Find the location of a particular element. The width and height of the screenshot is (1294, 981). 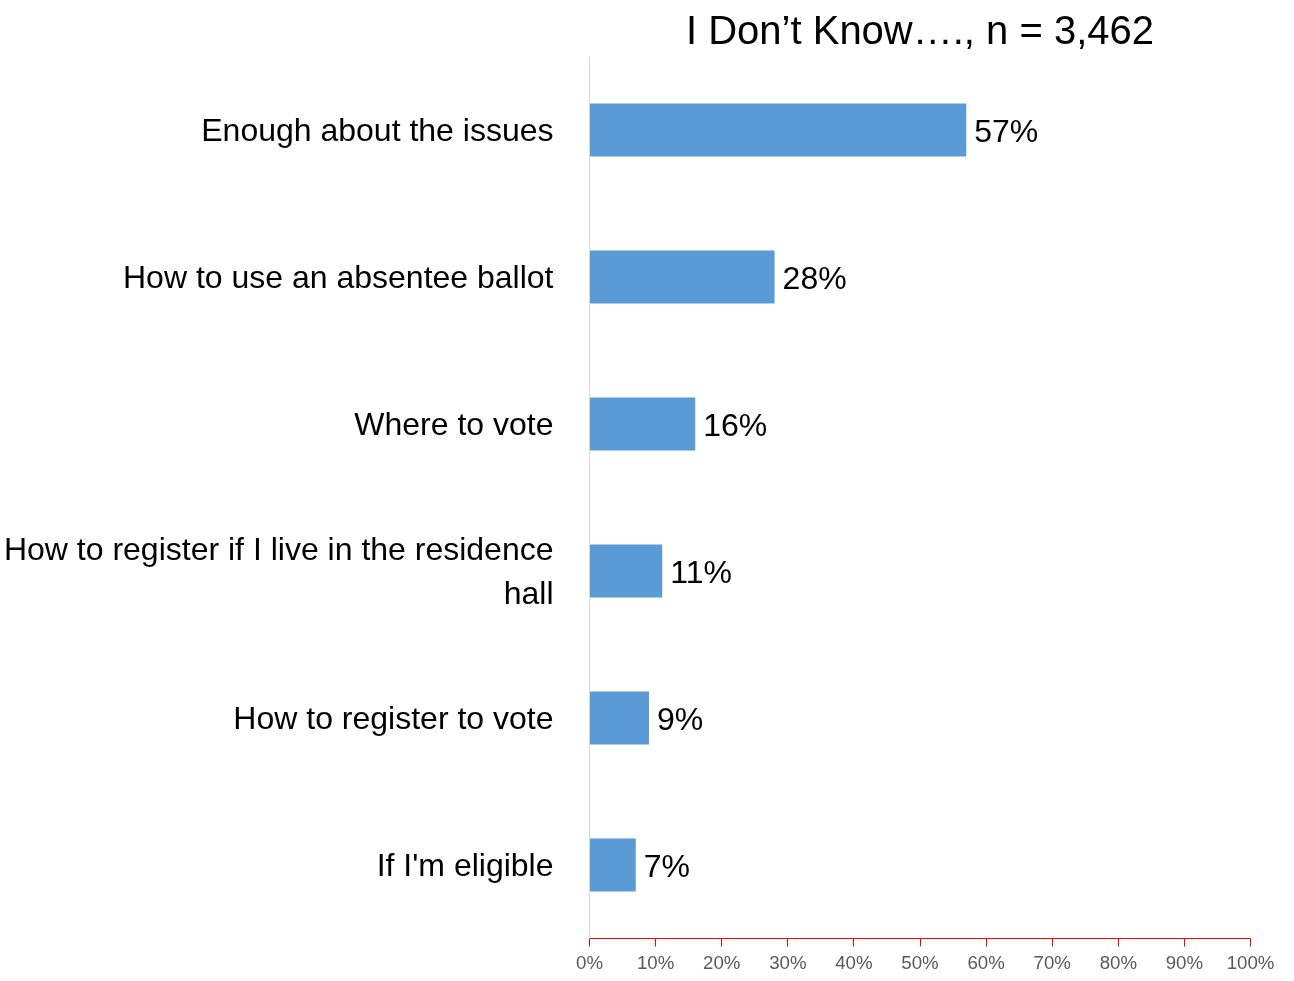

x-tick-label: 90% is located at coordinates (1184, 962).